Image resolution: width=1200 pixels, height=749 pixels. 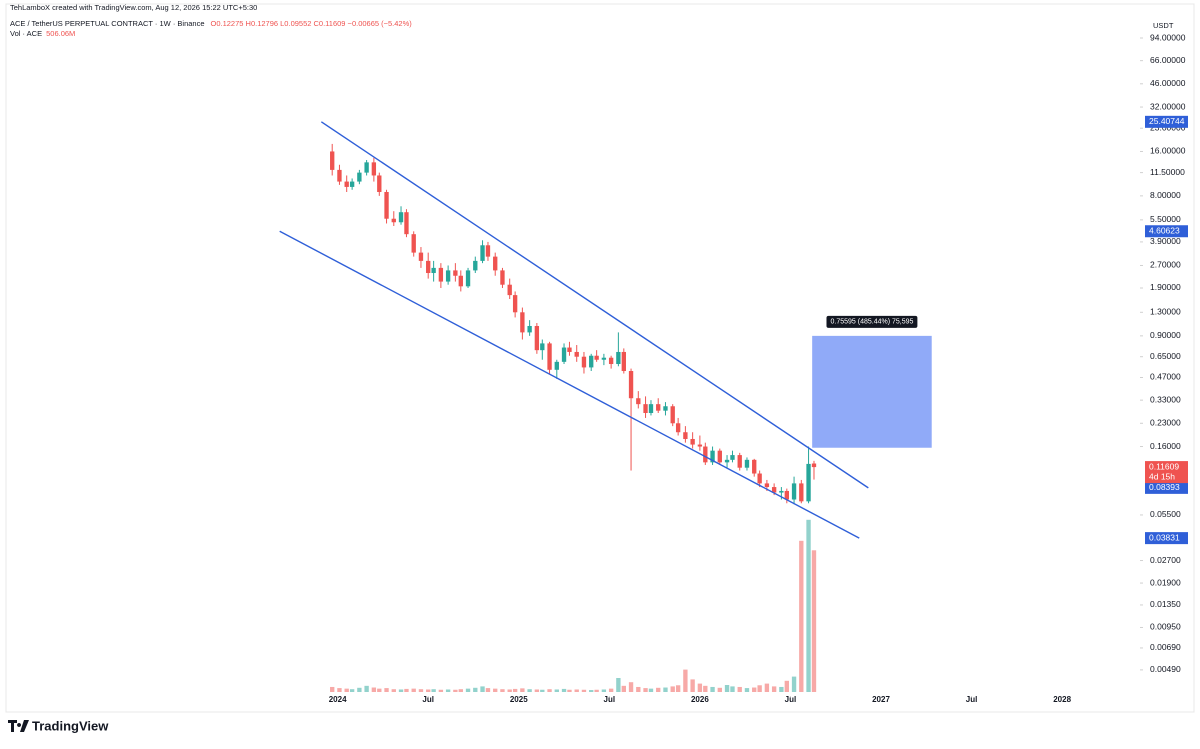 I want to click on y-tick-label: 0.01350, so click(x=1165, y=604).